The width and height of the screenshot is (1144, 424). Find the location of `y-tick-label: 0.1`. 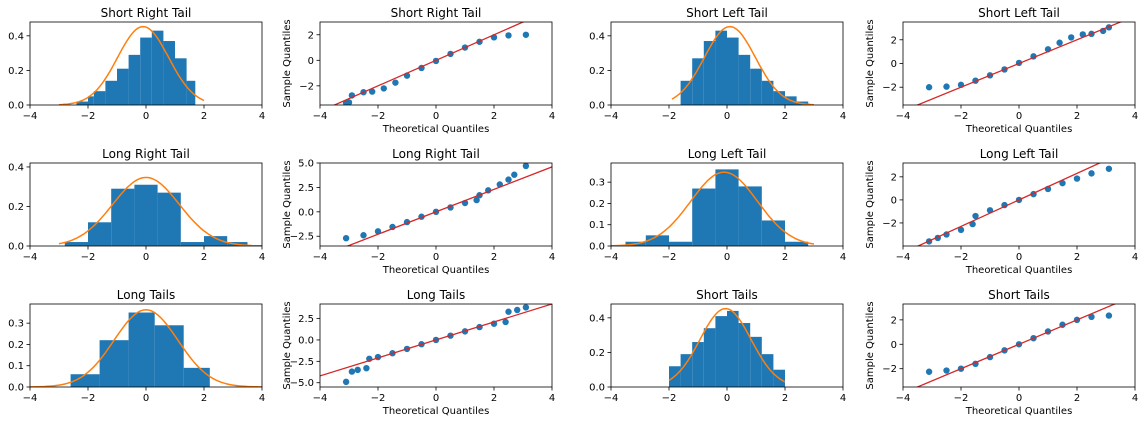

y-tick-label: 0.1 is located at coordinates (16, 366).